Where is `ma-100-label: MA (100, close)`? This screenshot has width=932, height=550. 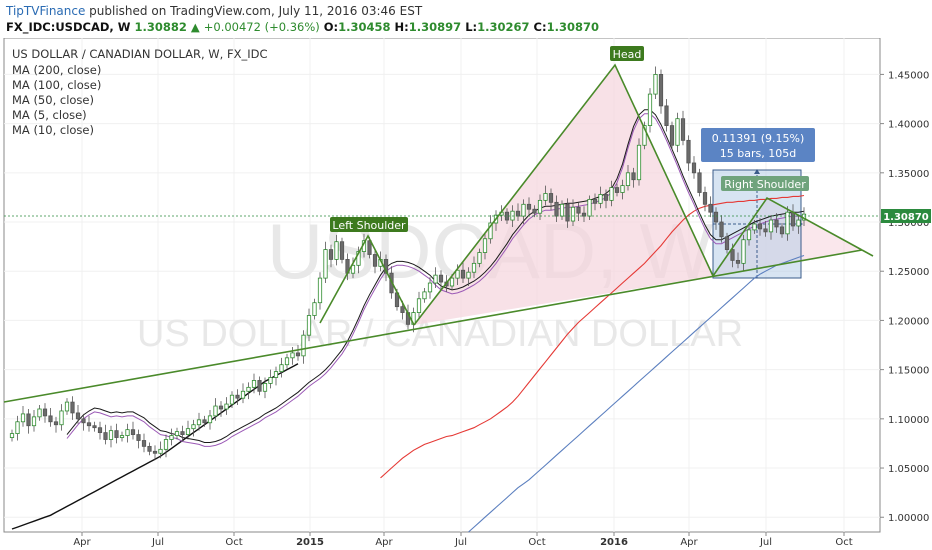
ma-100-label: MA (100, close) is located at coordinates (56, 85).